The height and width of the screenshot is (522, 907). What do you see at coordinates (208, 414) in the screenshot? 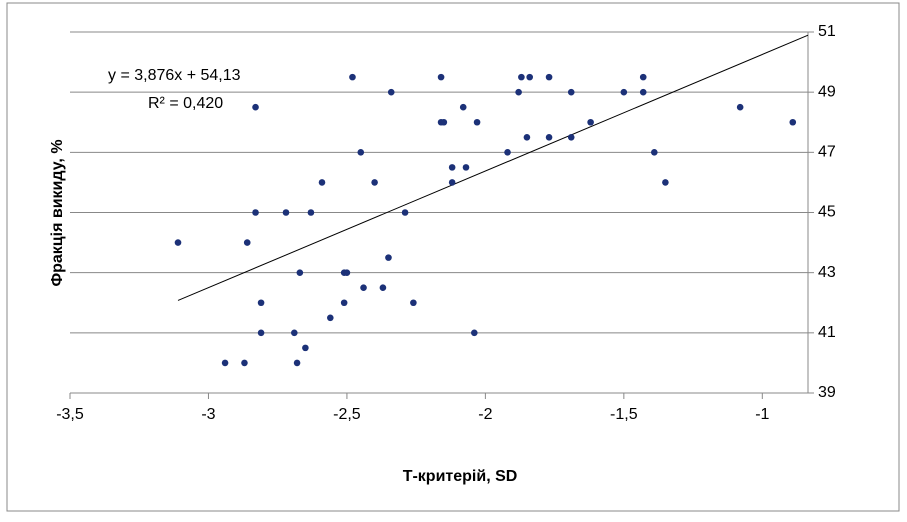
I see `x-tick-label: -3` at bounding box center [208, 414].